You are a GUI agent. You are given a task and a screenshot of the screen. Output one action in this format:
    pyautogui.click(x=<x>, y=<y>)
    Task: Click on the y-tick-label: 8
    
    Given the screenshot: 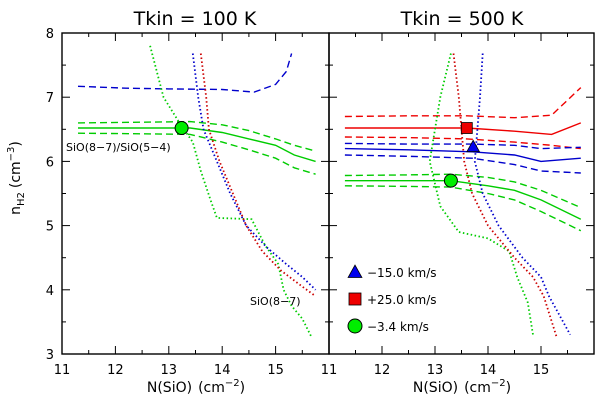 What is the action you would take?
    pyautogui.click(x=50, y=34)
    